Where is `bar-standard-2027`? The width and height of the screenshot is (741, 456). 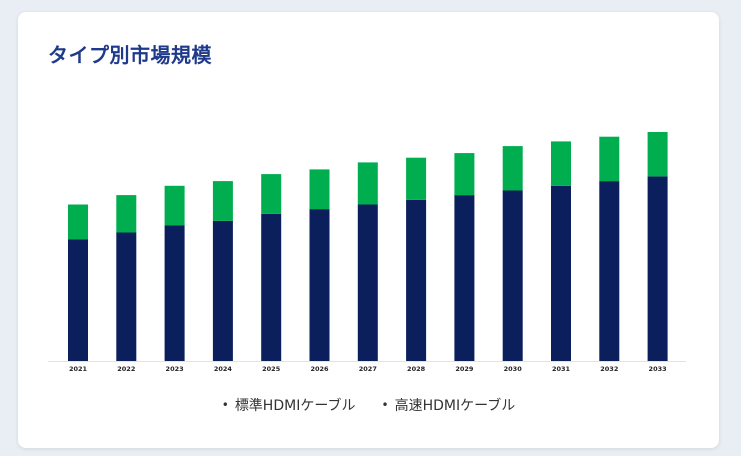 bar-standard-2027 is located at coordinates (367, 283).